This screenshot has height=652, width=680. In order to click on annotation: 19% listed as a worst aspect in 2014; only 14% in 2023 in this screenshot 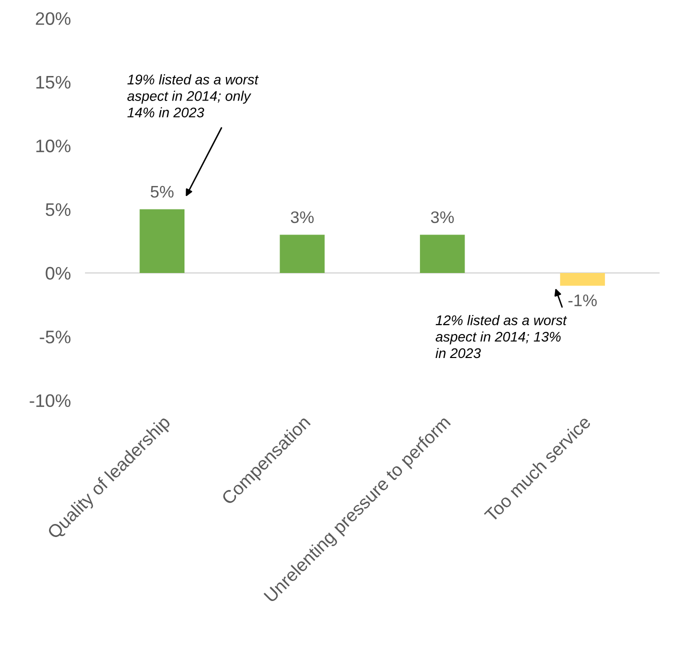, I will do `click(193, 96)`.